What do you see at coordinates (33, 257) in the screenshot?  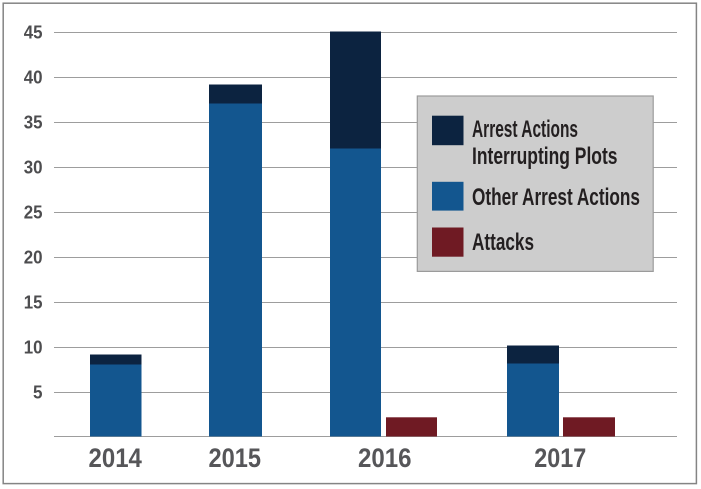 I see `svg-text: 20` at bounding box center [33, 257].